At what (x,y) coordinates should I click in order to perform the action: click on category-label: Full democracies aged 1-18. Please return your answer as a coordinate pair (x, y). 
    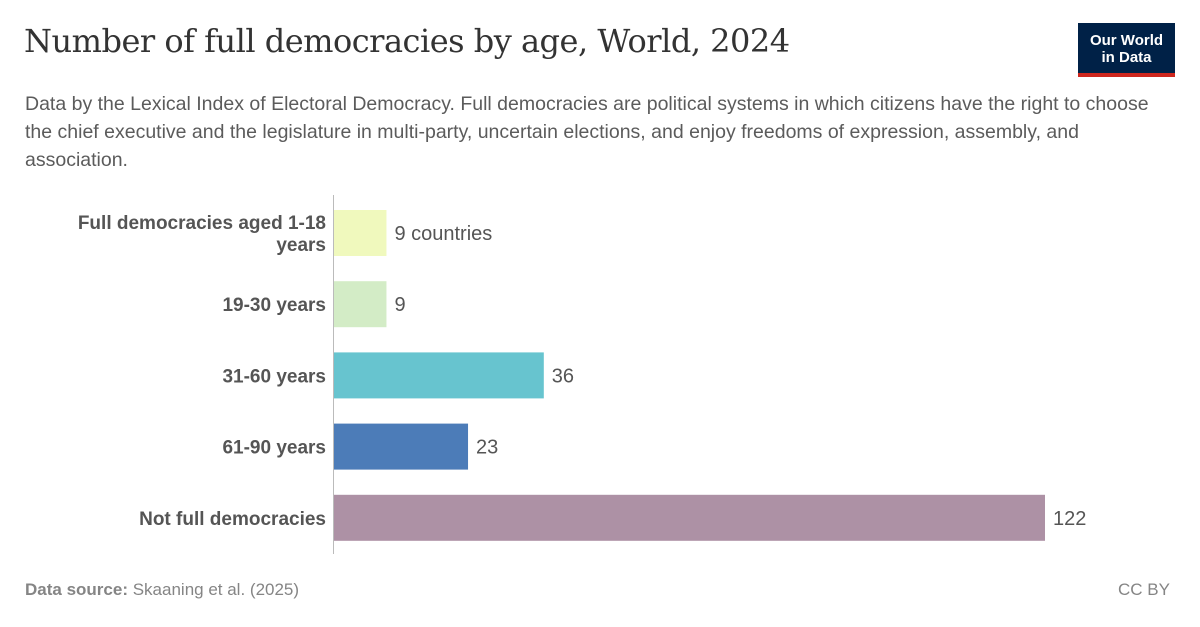
    Looking at the image, I should click on (202, 223).